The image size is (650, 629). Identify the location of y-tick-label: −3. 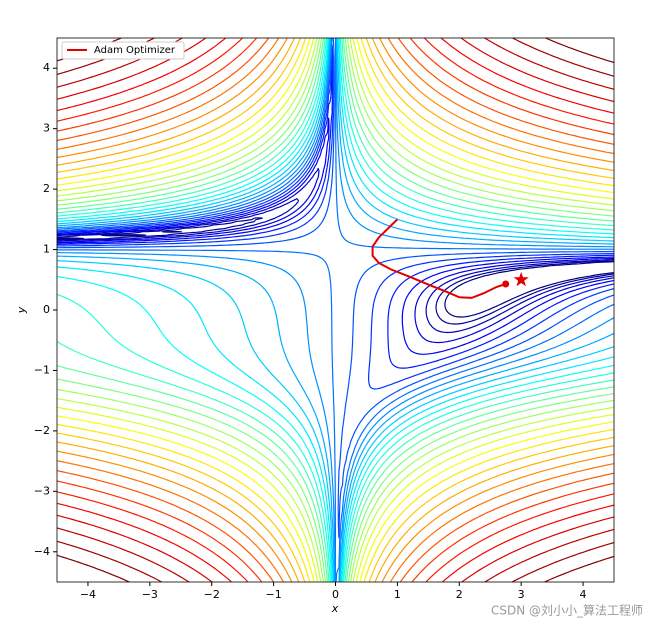
(42, 490).